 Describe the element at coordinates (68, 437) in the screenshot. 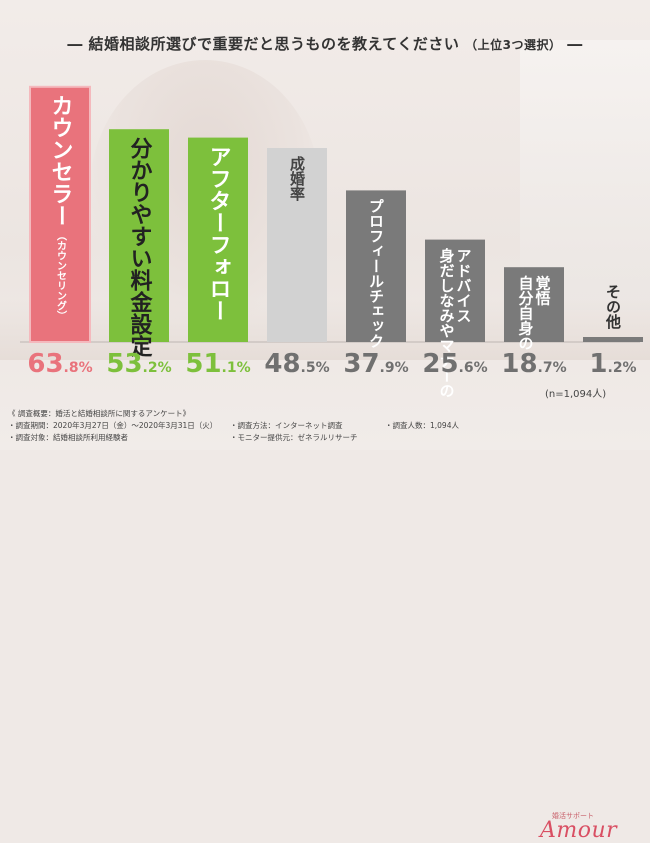

I see `footer-target: ・調査対象：結婚相談所利用経験者` at that location.